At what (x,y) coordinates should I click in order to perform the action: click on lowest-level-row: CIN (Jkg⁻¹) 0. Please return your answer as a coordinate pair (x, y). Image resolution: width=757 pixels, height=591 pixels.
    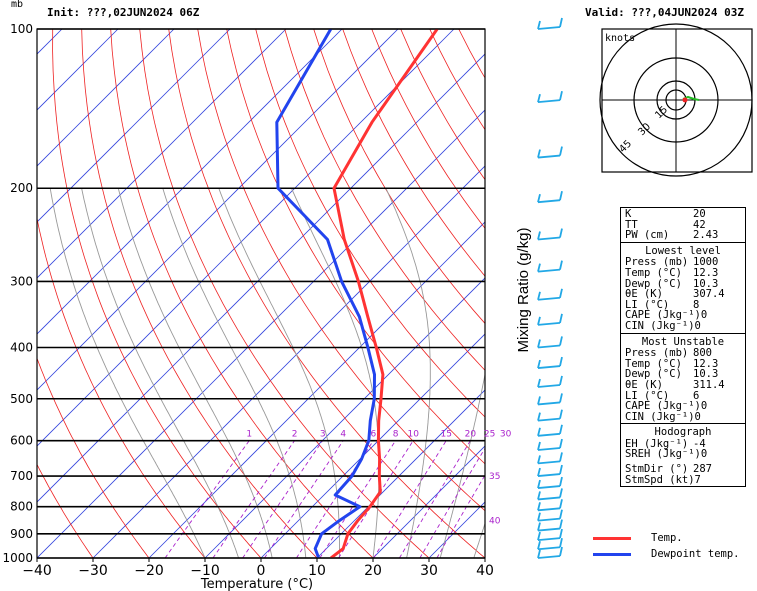
    Looking at the image, I should click on (683, 326).